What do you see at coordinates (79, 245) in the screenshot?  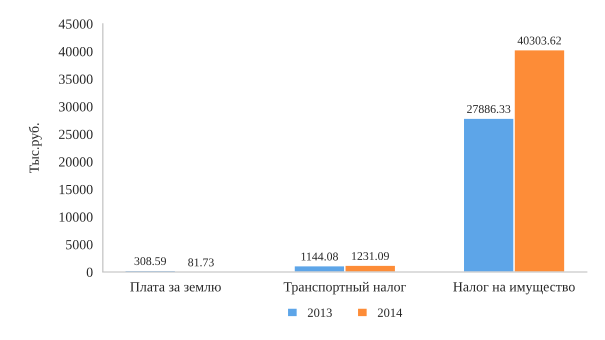 I see `y-tick-label: 5000` at bounding box center [79, 245].